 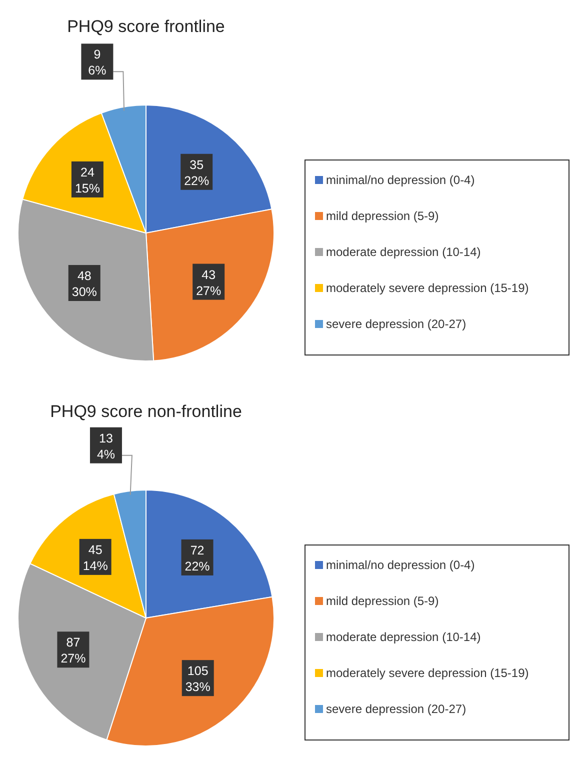 What do you see at coordinates (146, 411) in the screenshot?
I see `chart-title: PHQ9 score non-frontline` at bounding box center [146, 411].